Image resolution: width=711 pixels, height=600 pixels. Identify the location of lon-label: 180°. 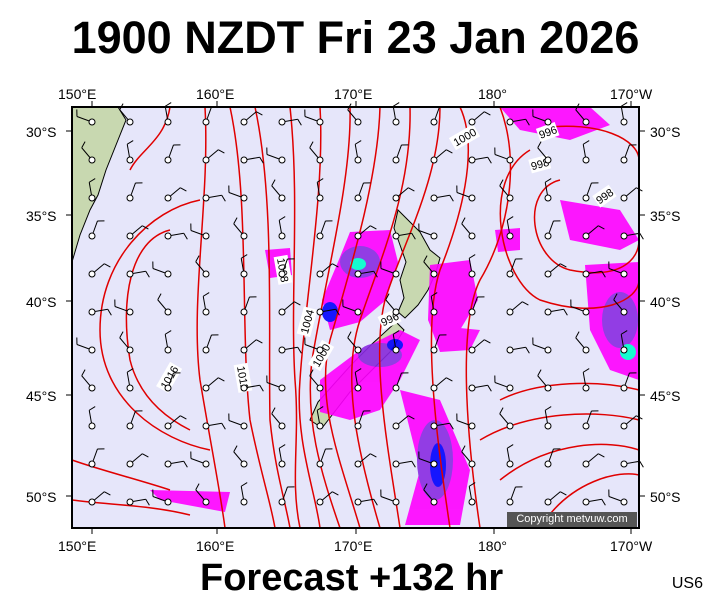
(492, 546).